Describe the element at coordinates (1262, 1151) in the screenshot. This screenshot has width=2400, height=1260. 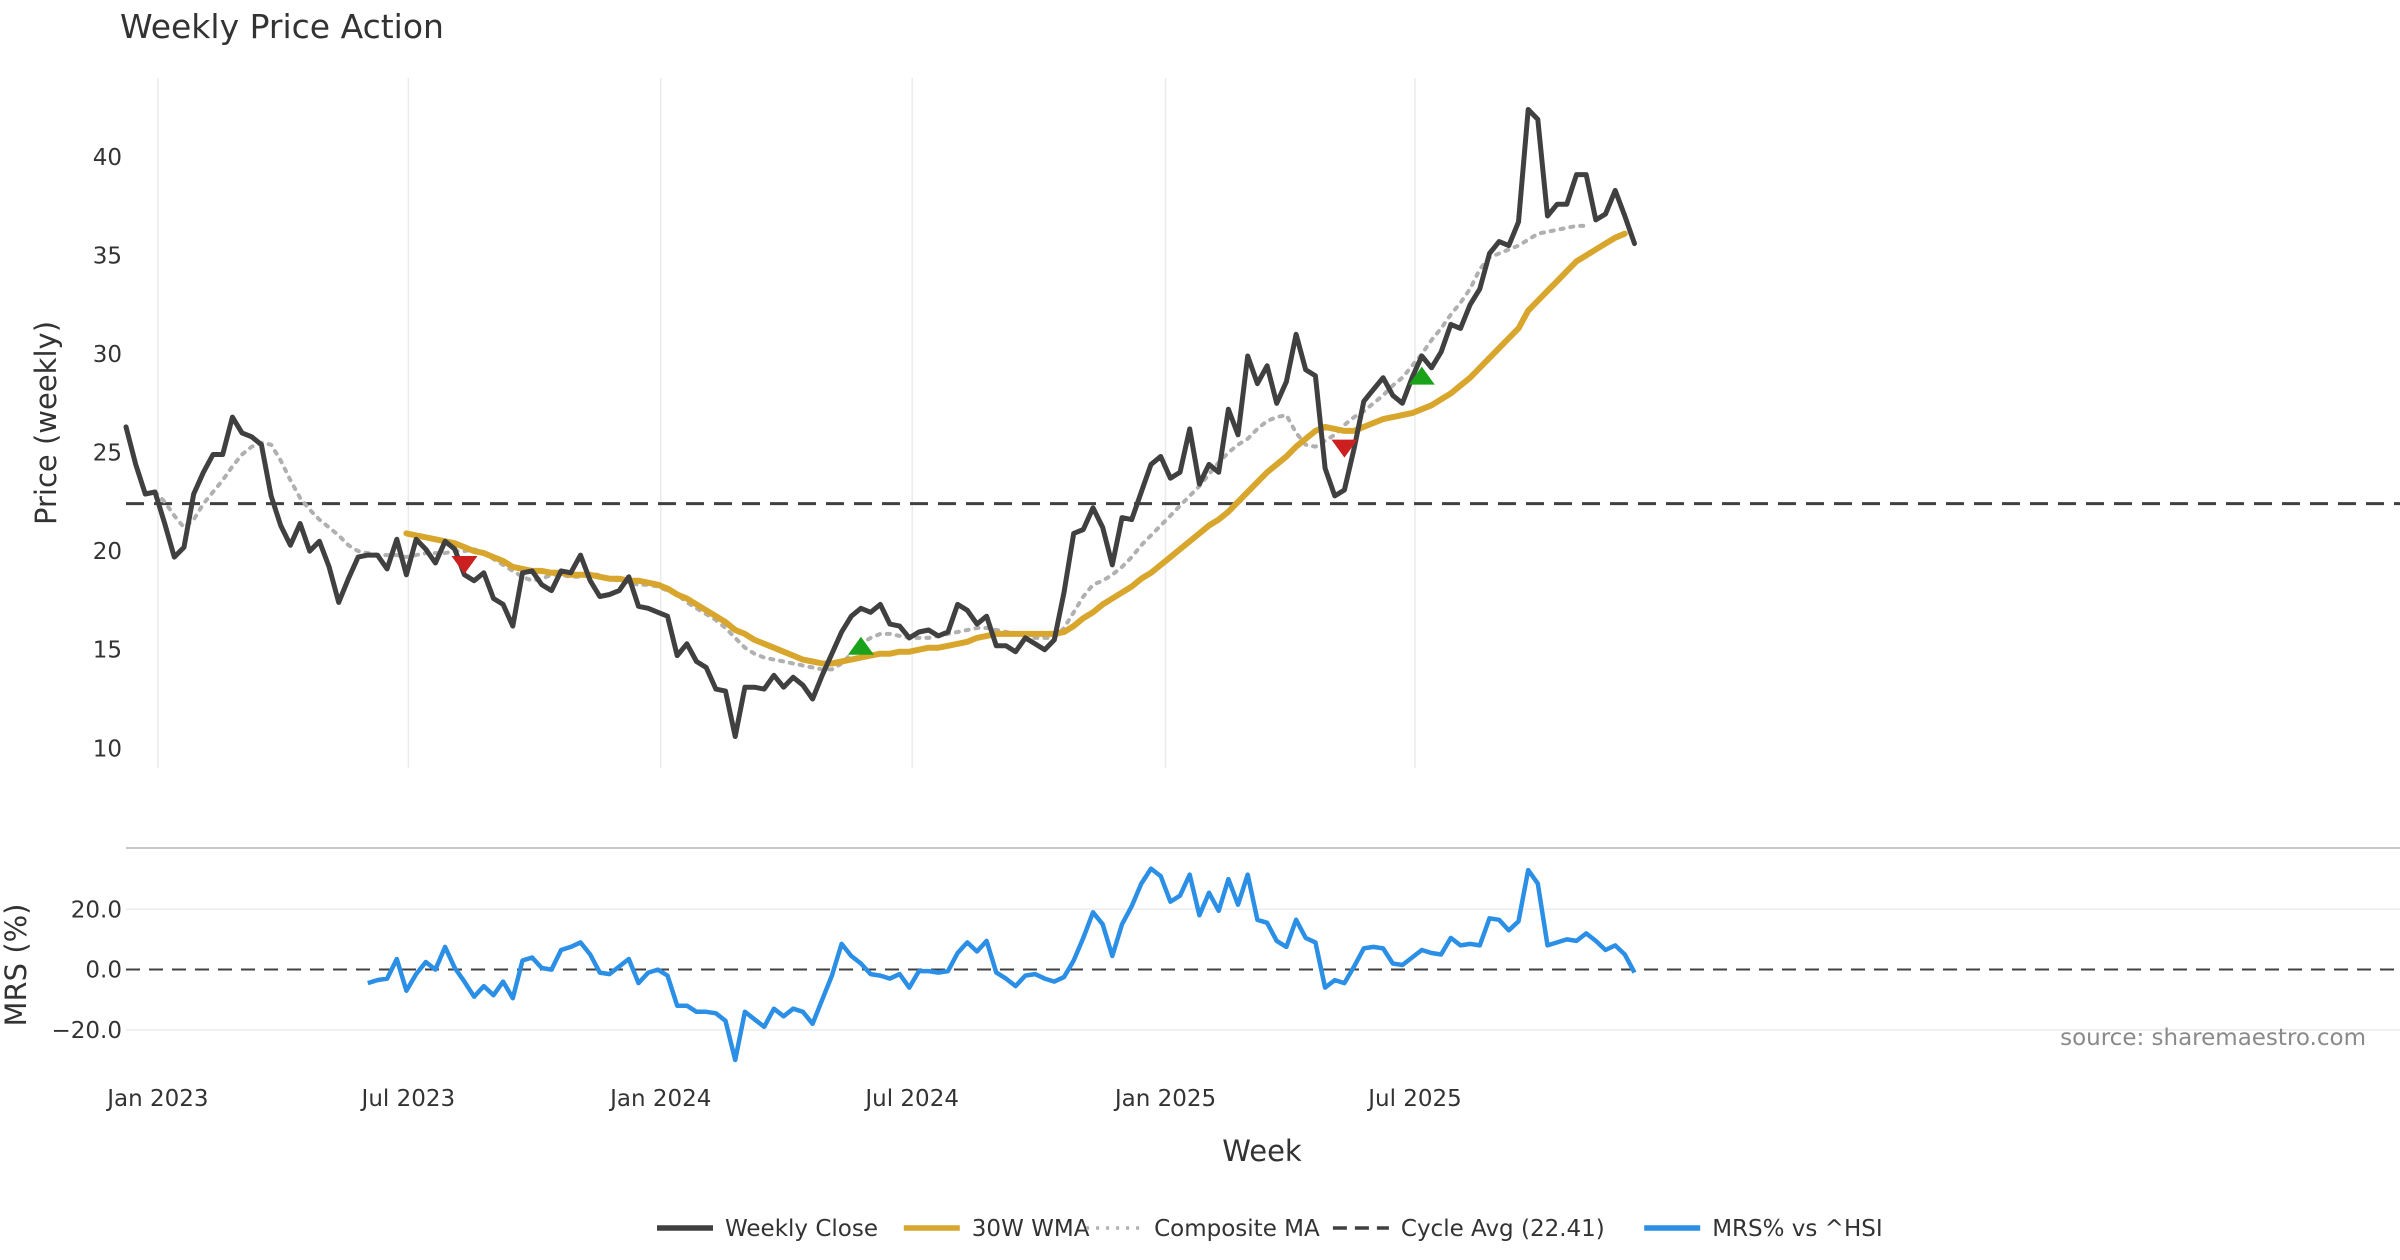
I see `x-axis-label: Week` at that location.